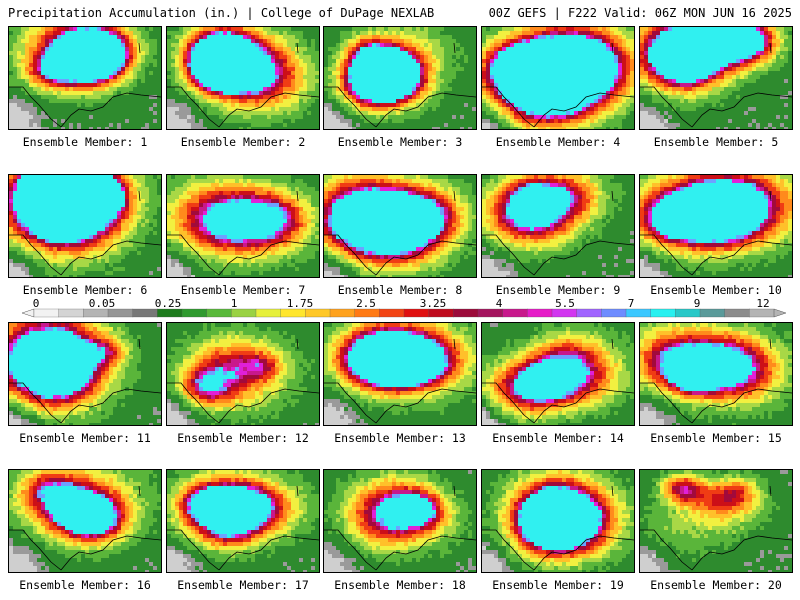 Image resolution: width=800 pixels, height=600 pixels. What do you see at coordinates (85, 438) in the screenshot?
I see `ensemble-member-caption: Ensemble Member: 11` at bounding box center [85, 438].